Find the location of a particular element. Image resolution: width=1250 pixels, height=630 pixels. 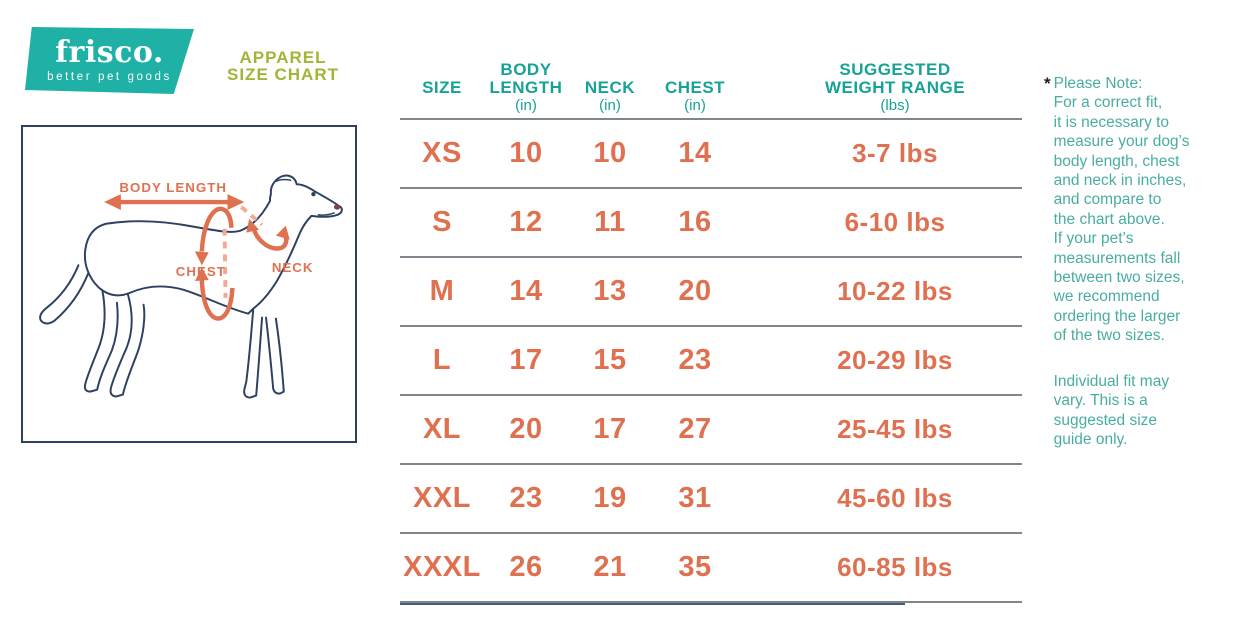

dog-outline is located at coordinates (191, 286).